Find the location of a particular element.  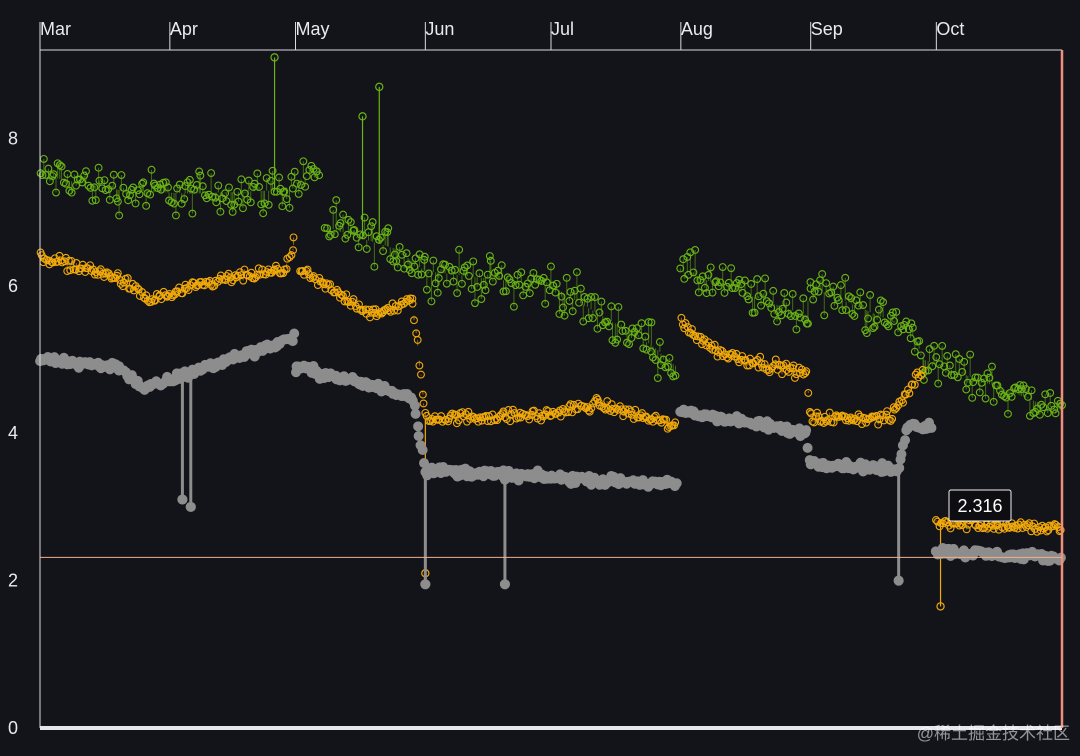

value-tooltip: 2.316 is located at coordinates (980, 505).